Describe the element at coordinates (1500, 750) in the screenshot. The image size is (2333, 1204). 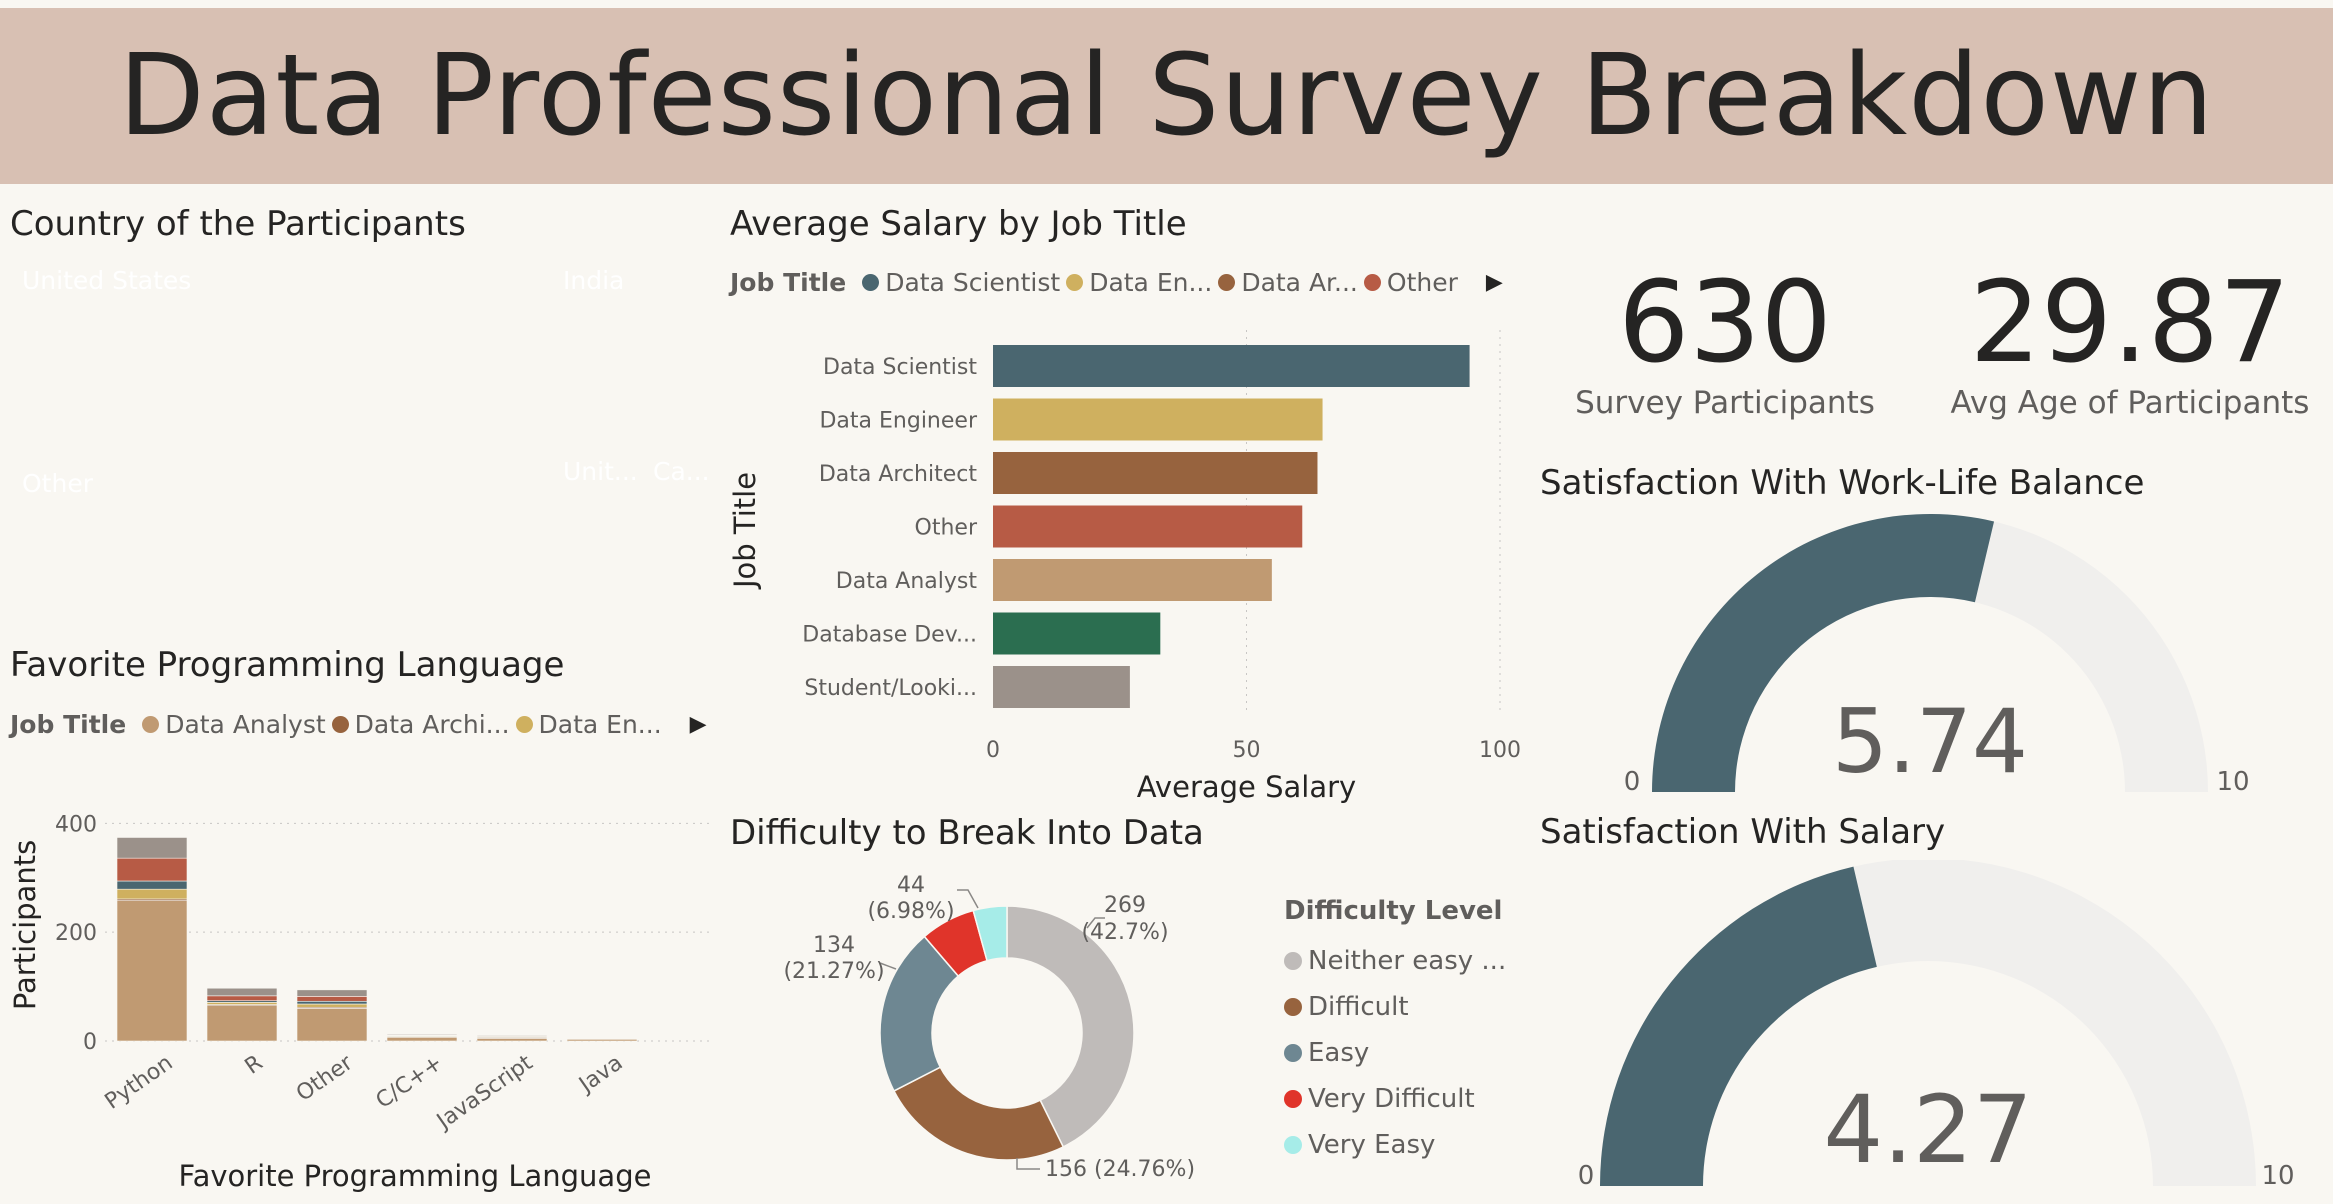
I see `x-tick-label: 100` at that location.